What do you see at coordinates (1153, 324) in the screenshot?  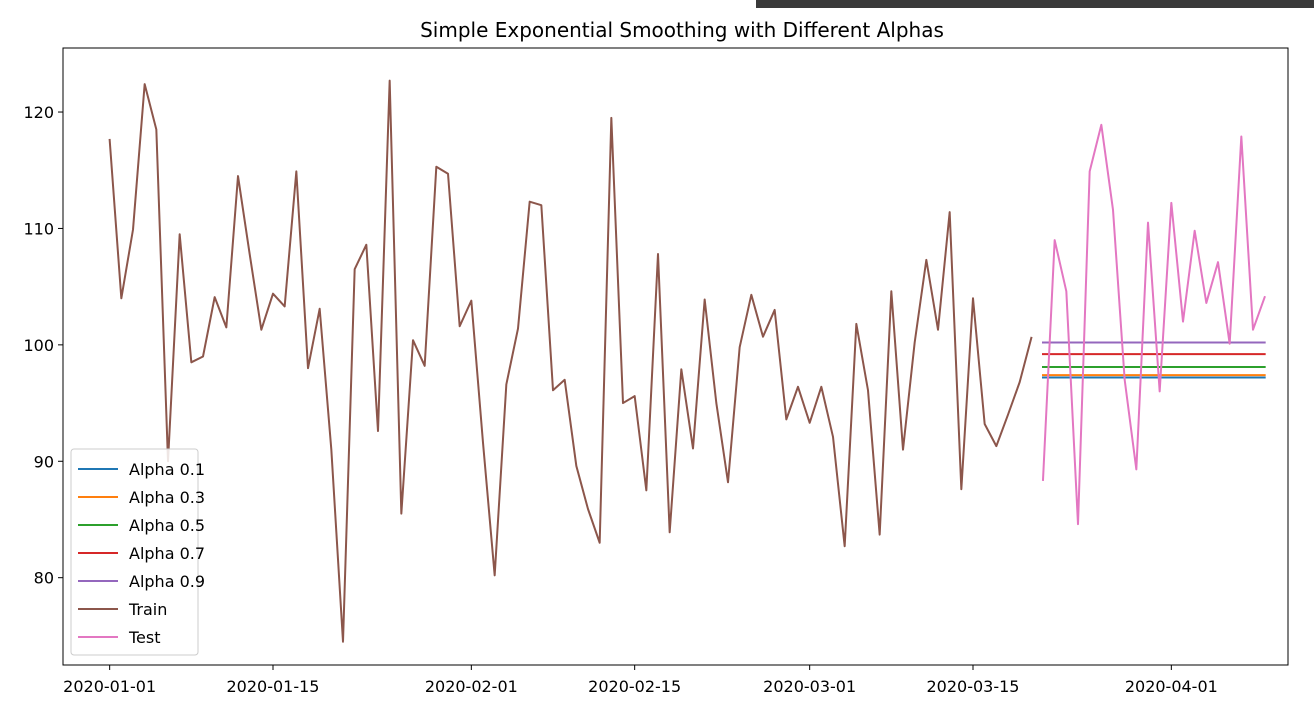 I see `series-line-test` at bounding box center [1153, 324].